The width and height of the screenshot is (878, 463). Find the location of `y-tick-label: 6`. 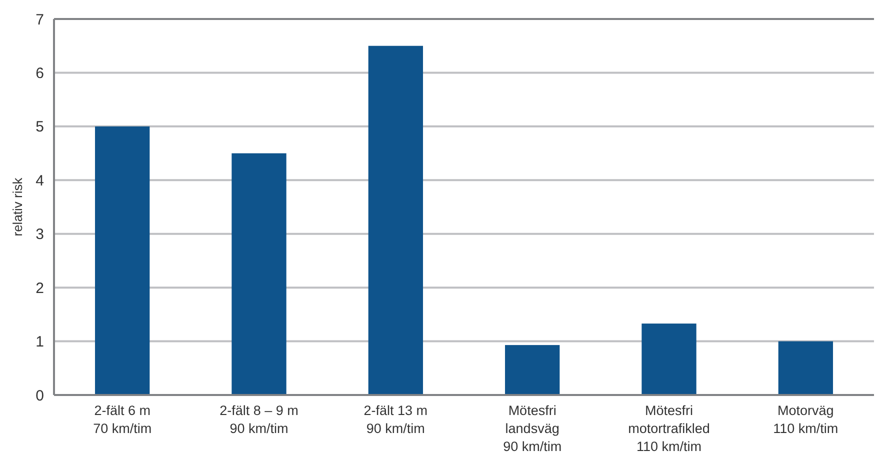

y-tick-label: 6 is located at coordinates (40, 73).